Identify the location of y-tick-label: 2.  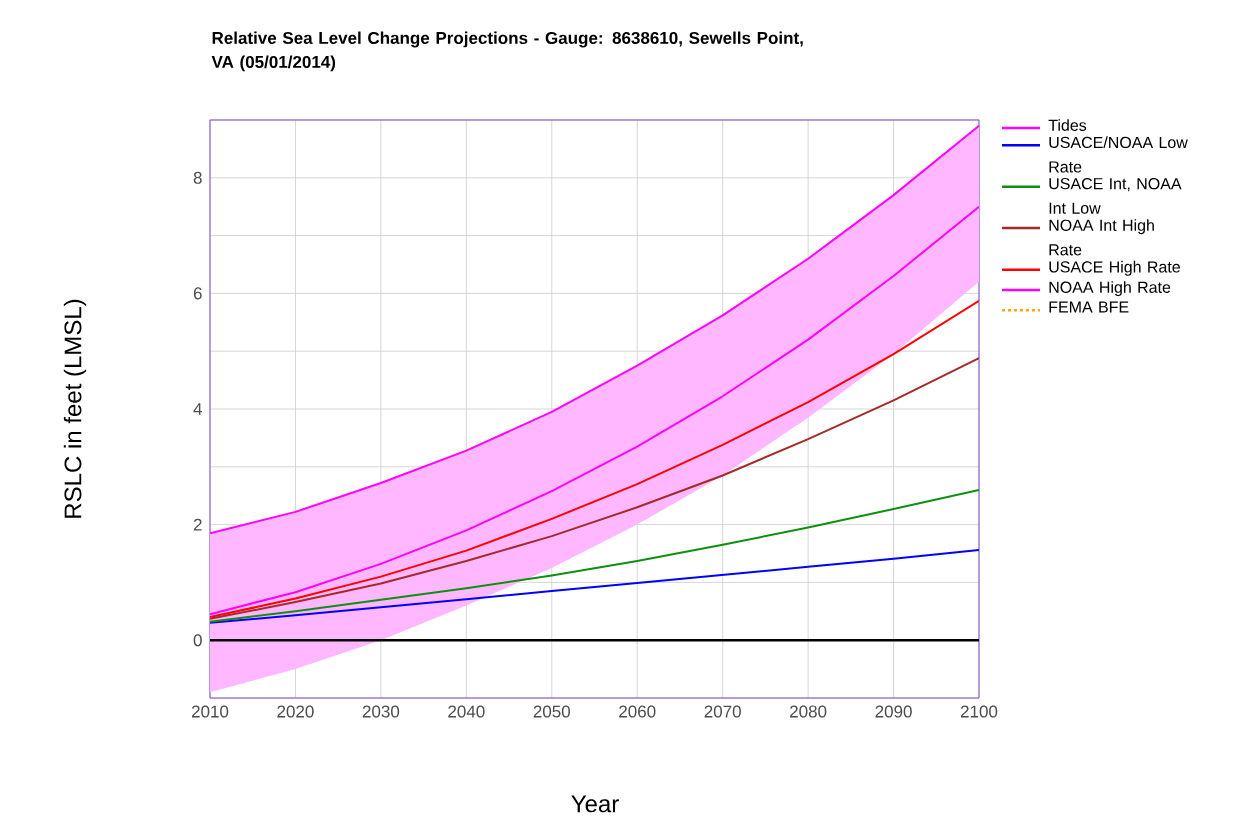
(197, 524).